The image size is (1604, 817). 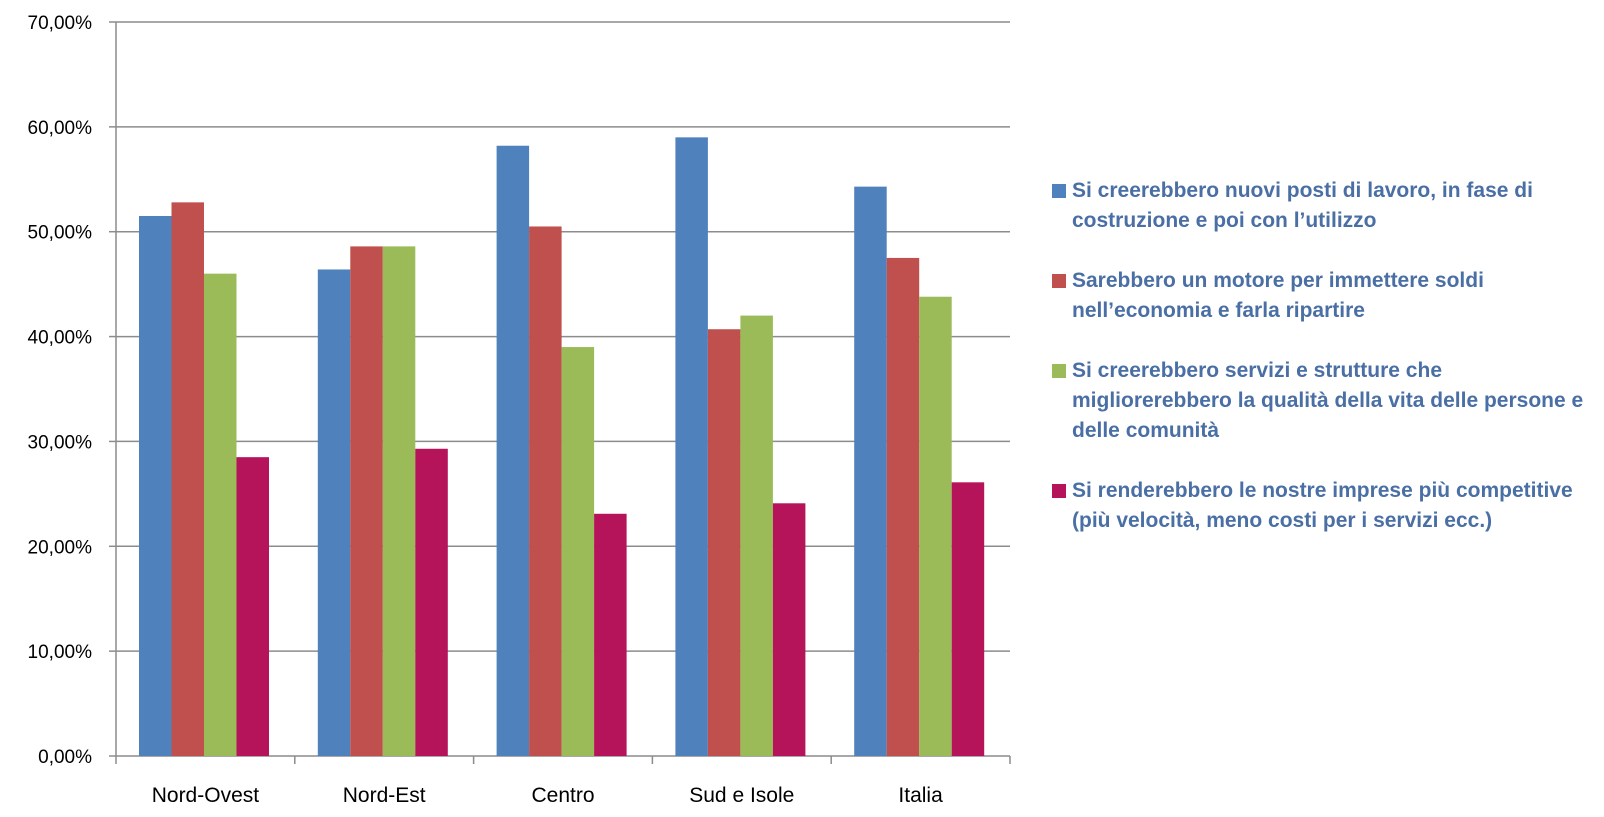 I want to click on y-tick-label: 10,00%, so click(x=60, y=652).